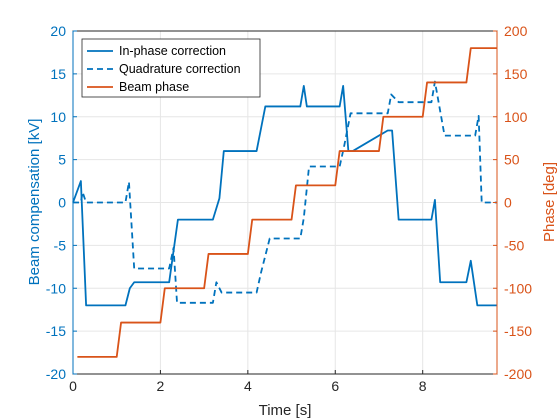  What do you see at coordinates (62, 160) in the screenshot?
I see `left-y-tick-label: 5` at bounding box center [62, 160].